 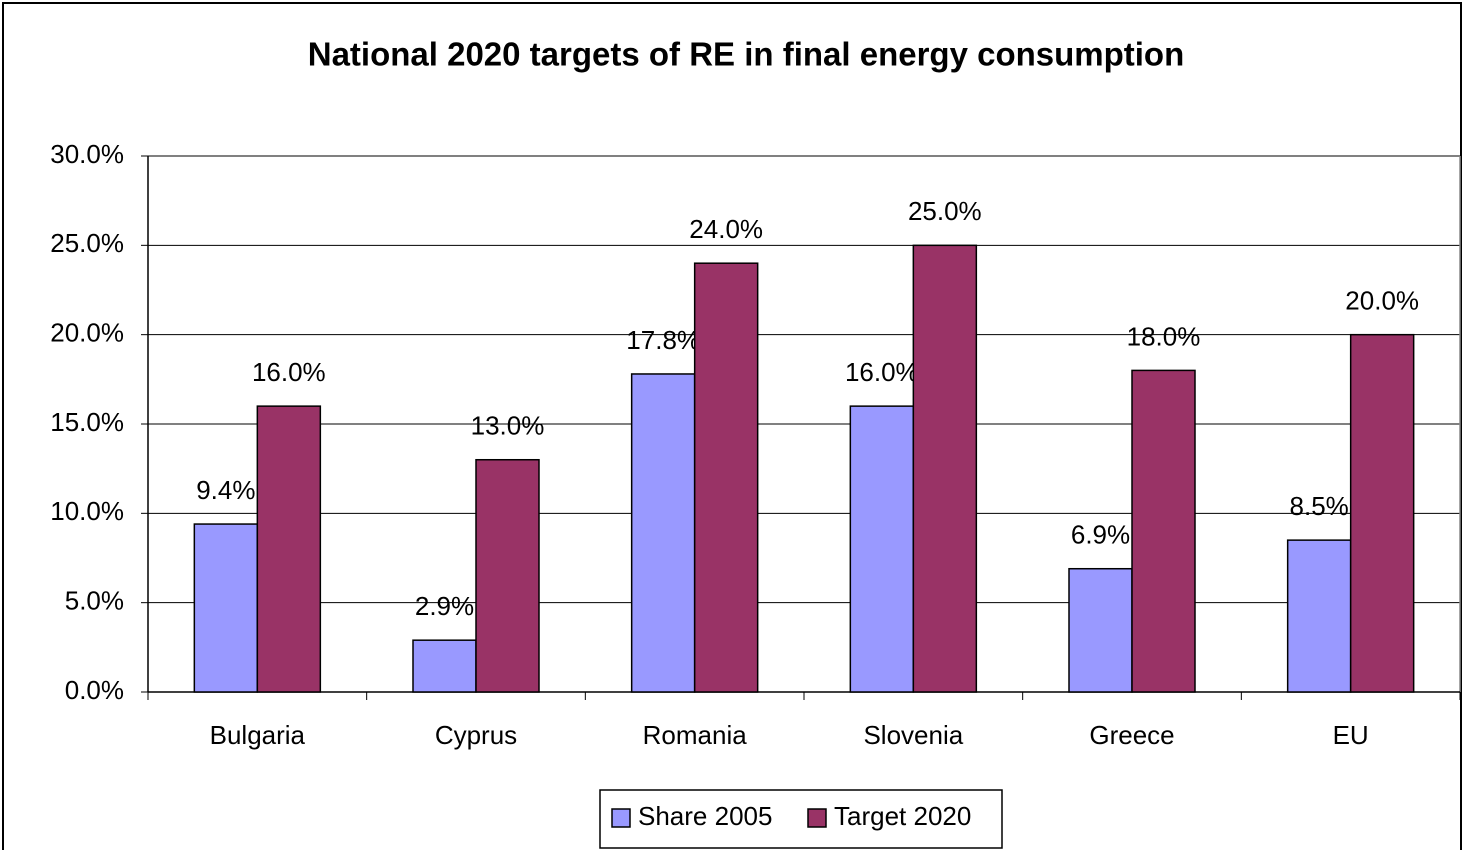 I want to click on value-label: 8.5%, so click(x=1319, y=506).